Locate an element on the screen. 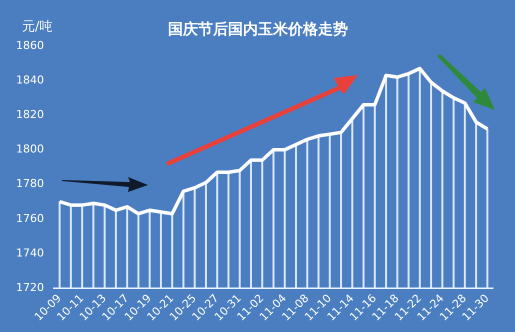 This screenshot has width=515, height=332. y-tick-label: 1760 is located at coordinates (30, 218).